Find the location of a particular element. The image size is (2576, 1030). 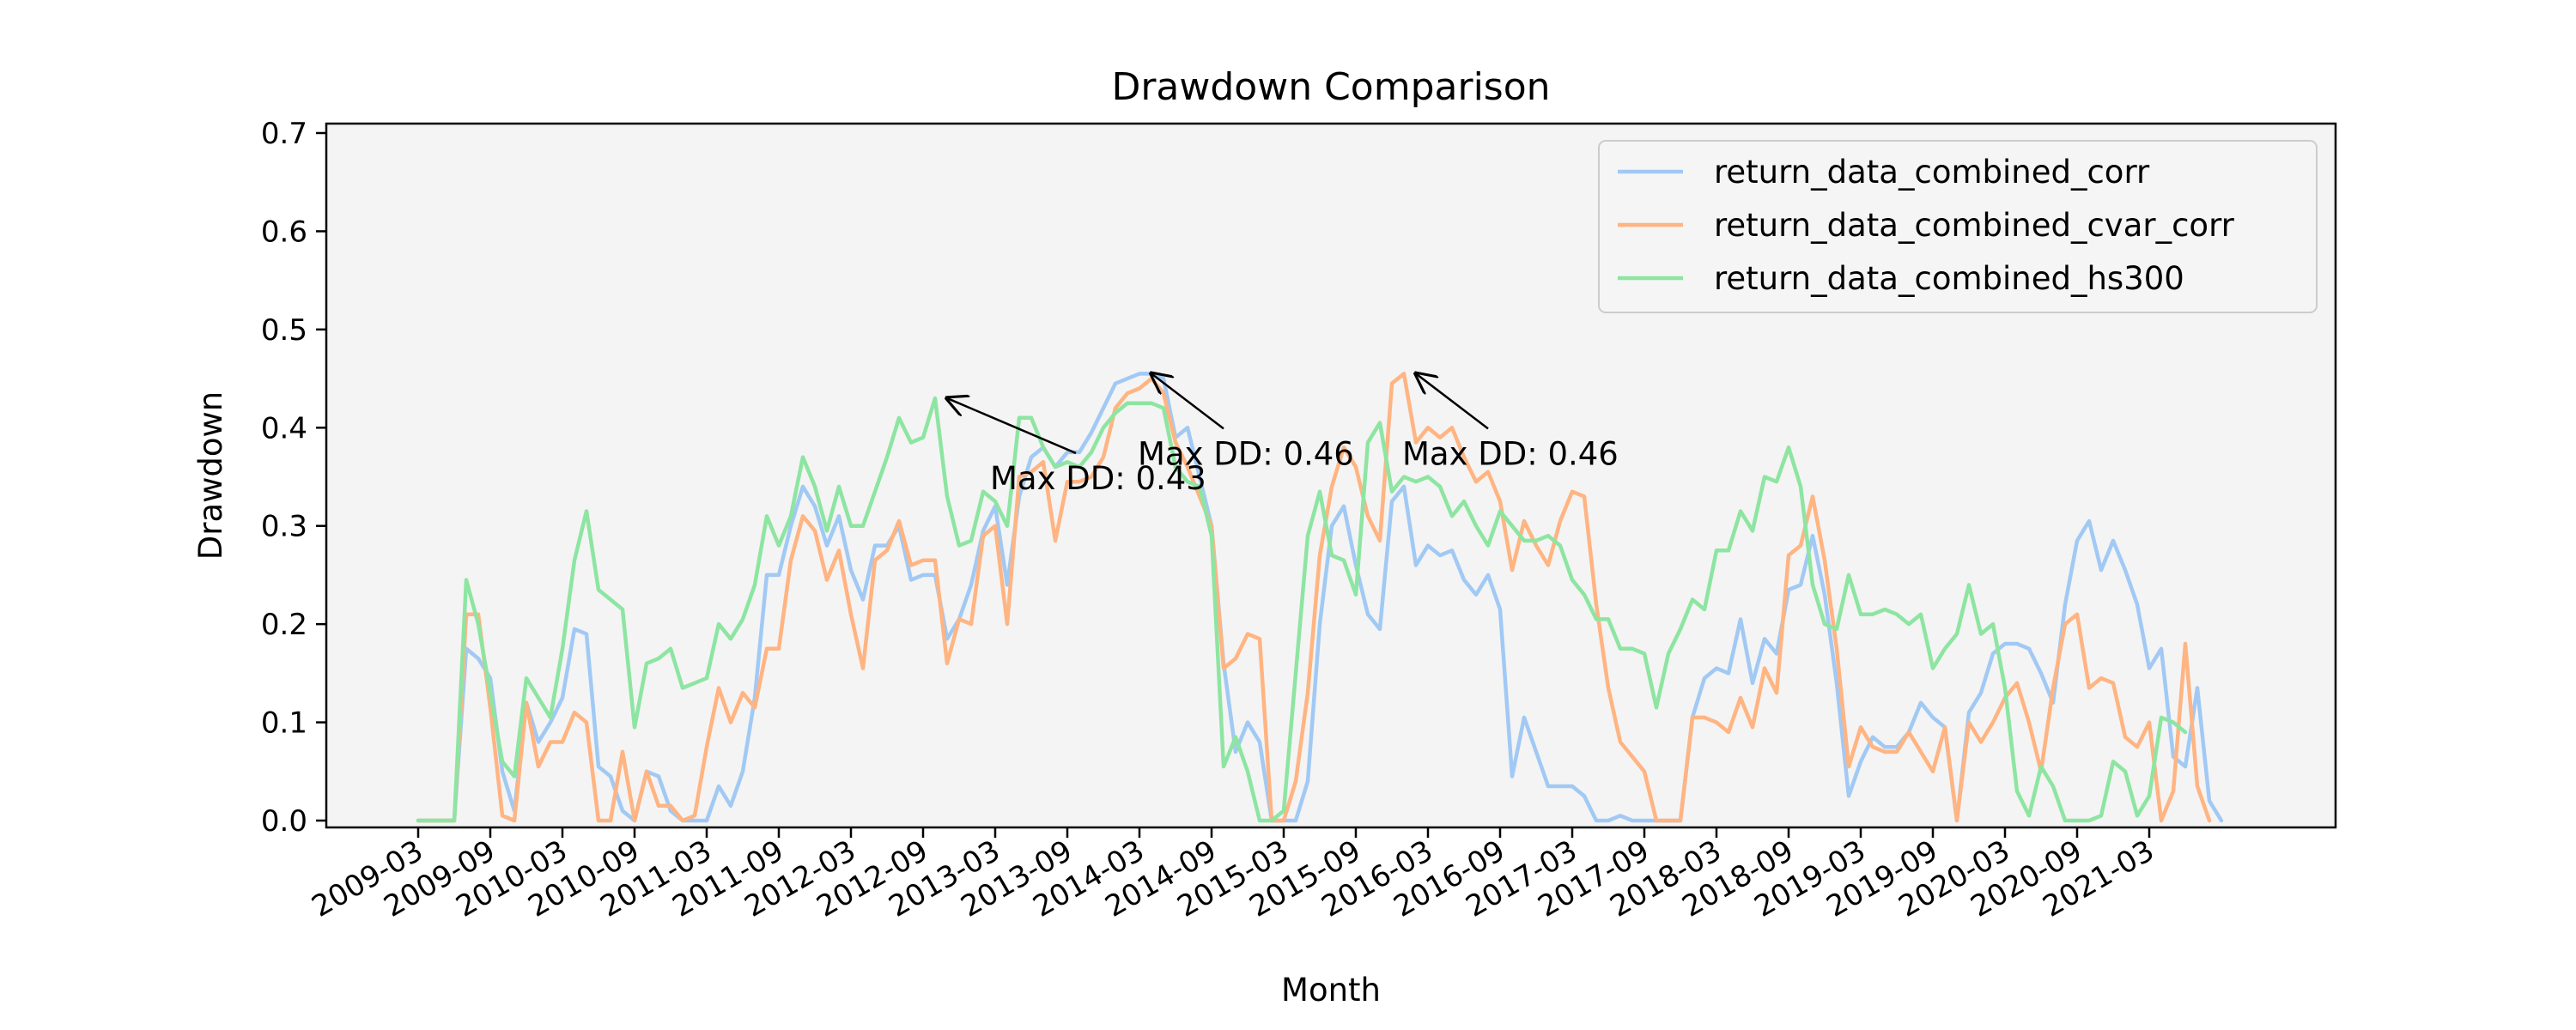

legend-box is located at coordinates (1958, 226).